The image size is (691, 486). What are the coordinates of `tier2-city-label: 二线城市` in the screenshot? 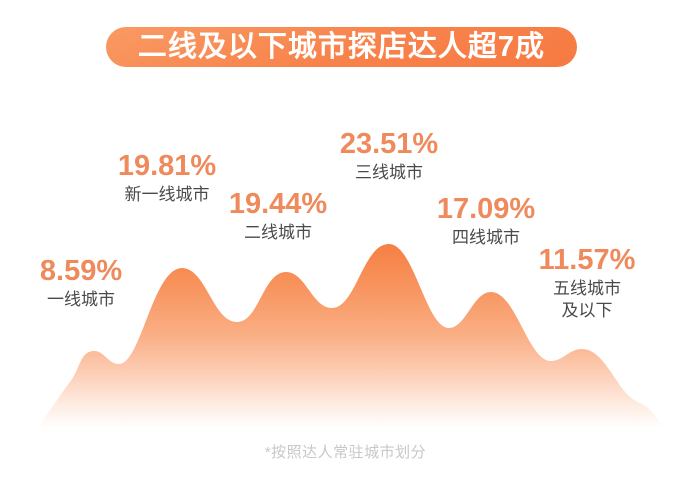 It's located at (278, 233).